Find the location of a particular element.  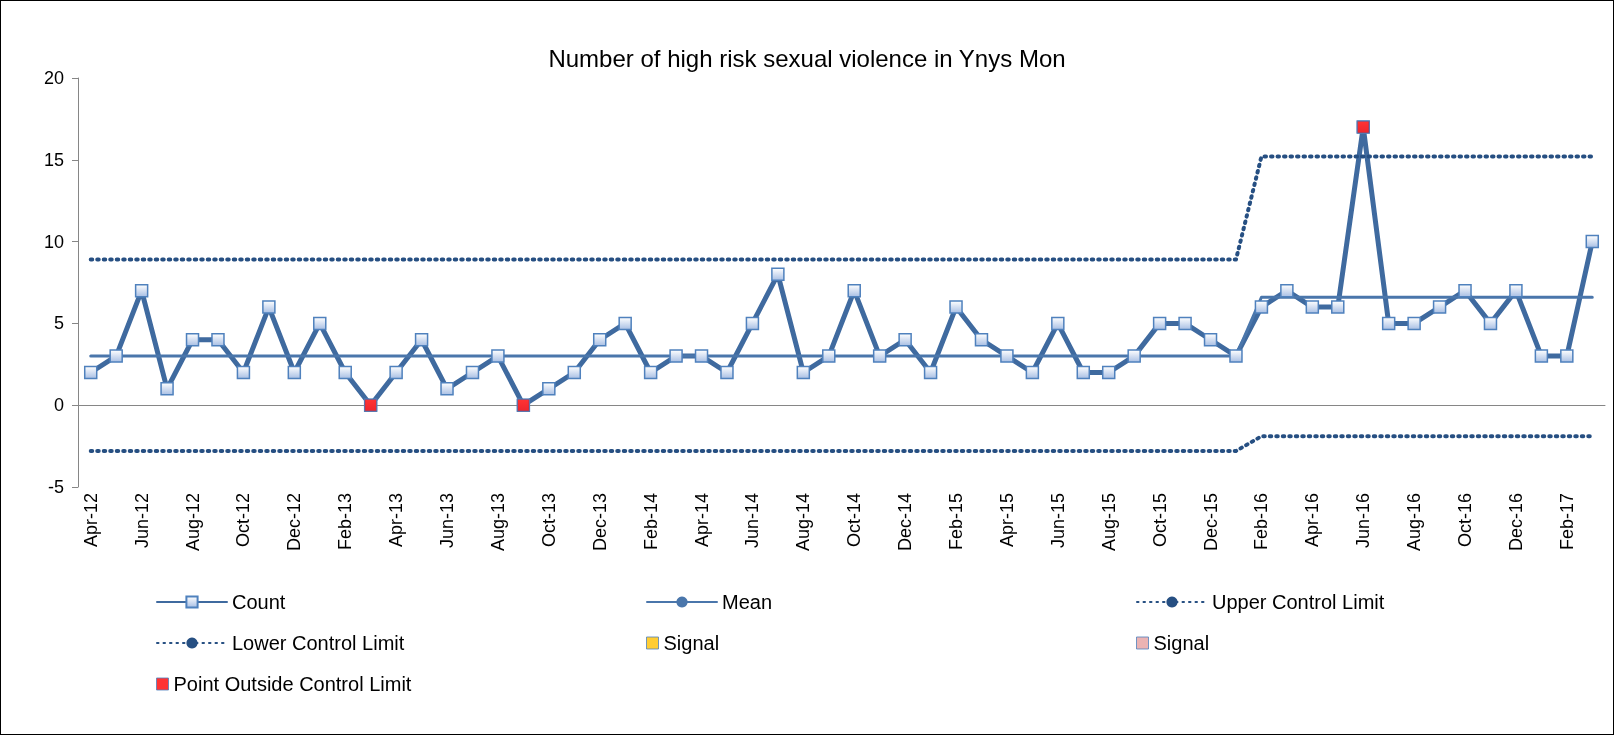

x-tick-label: Jun-14 is located at coordinates (752, 521).